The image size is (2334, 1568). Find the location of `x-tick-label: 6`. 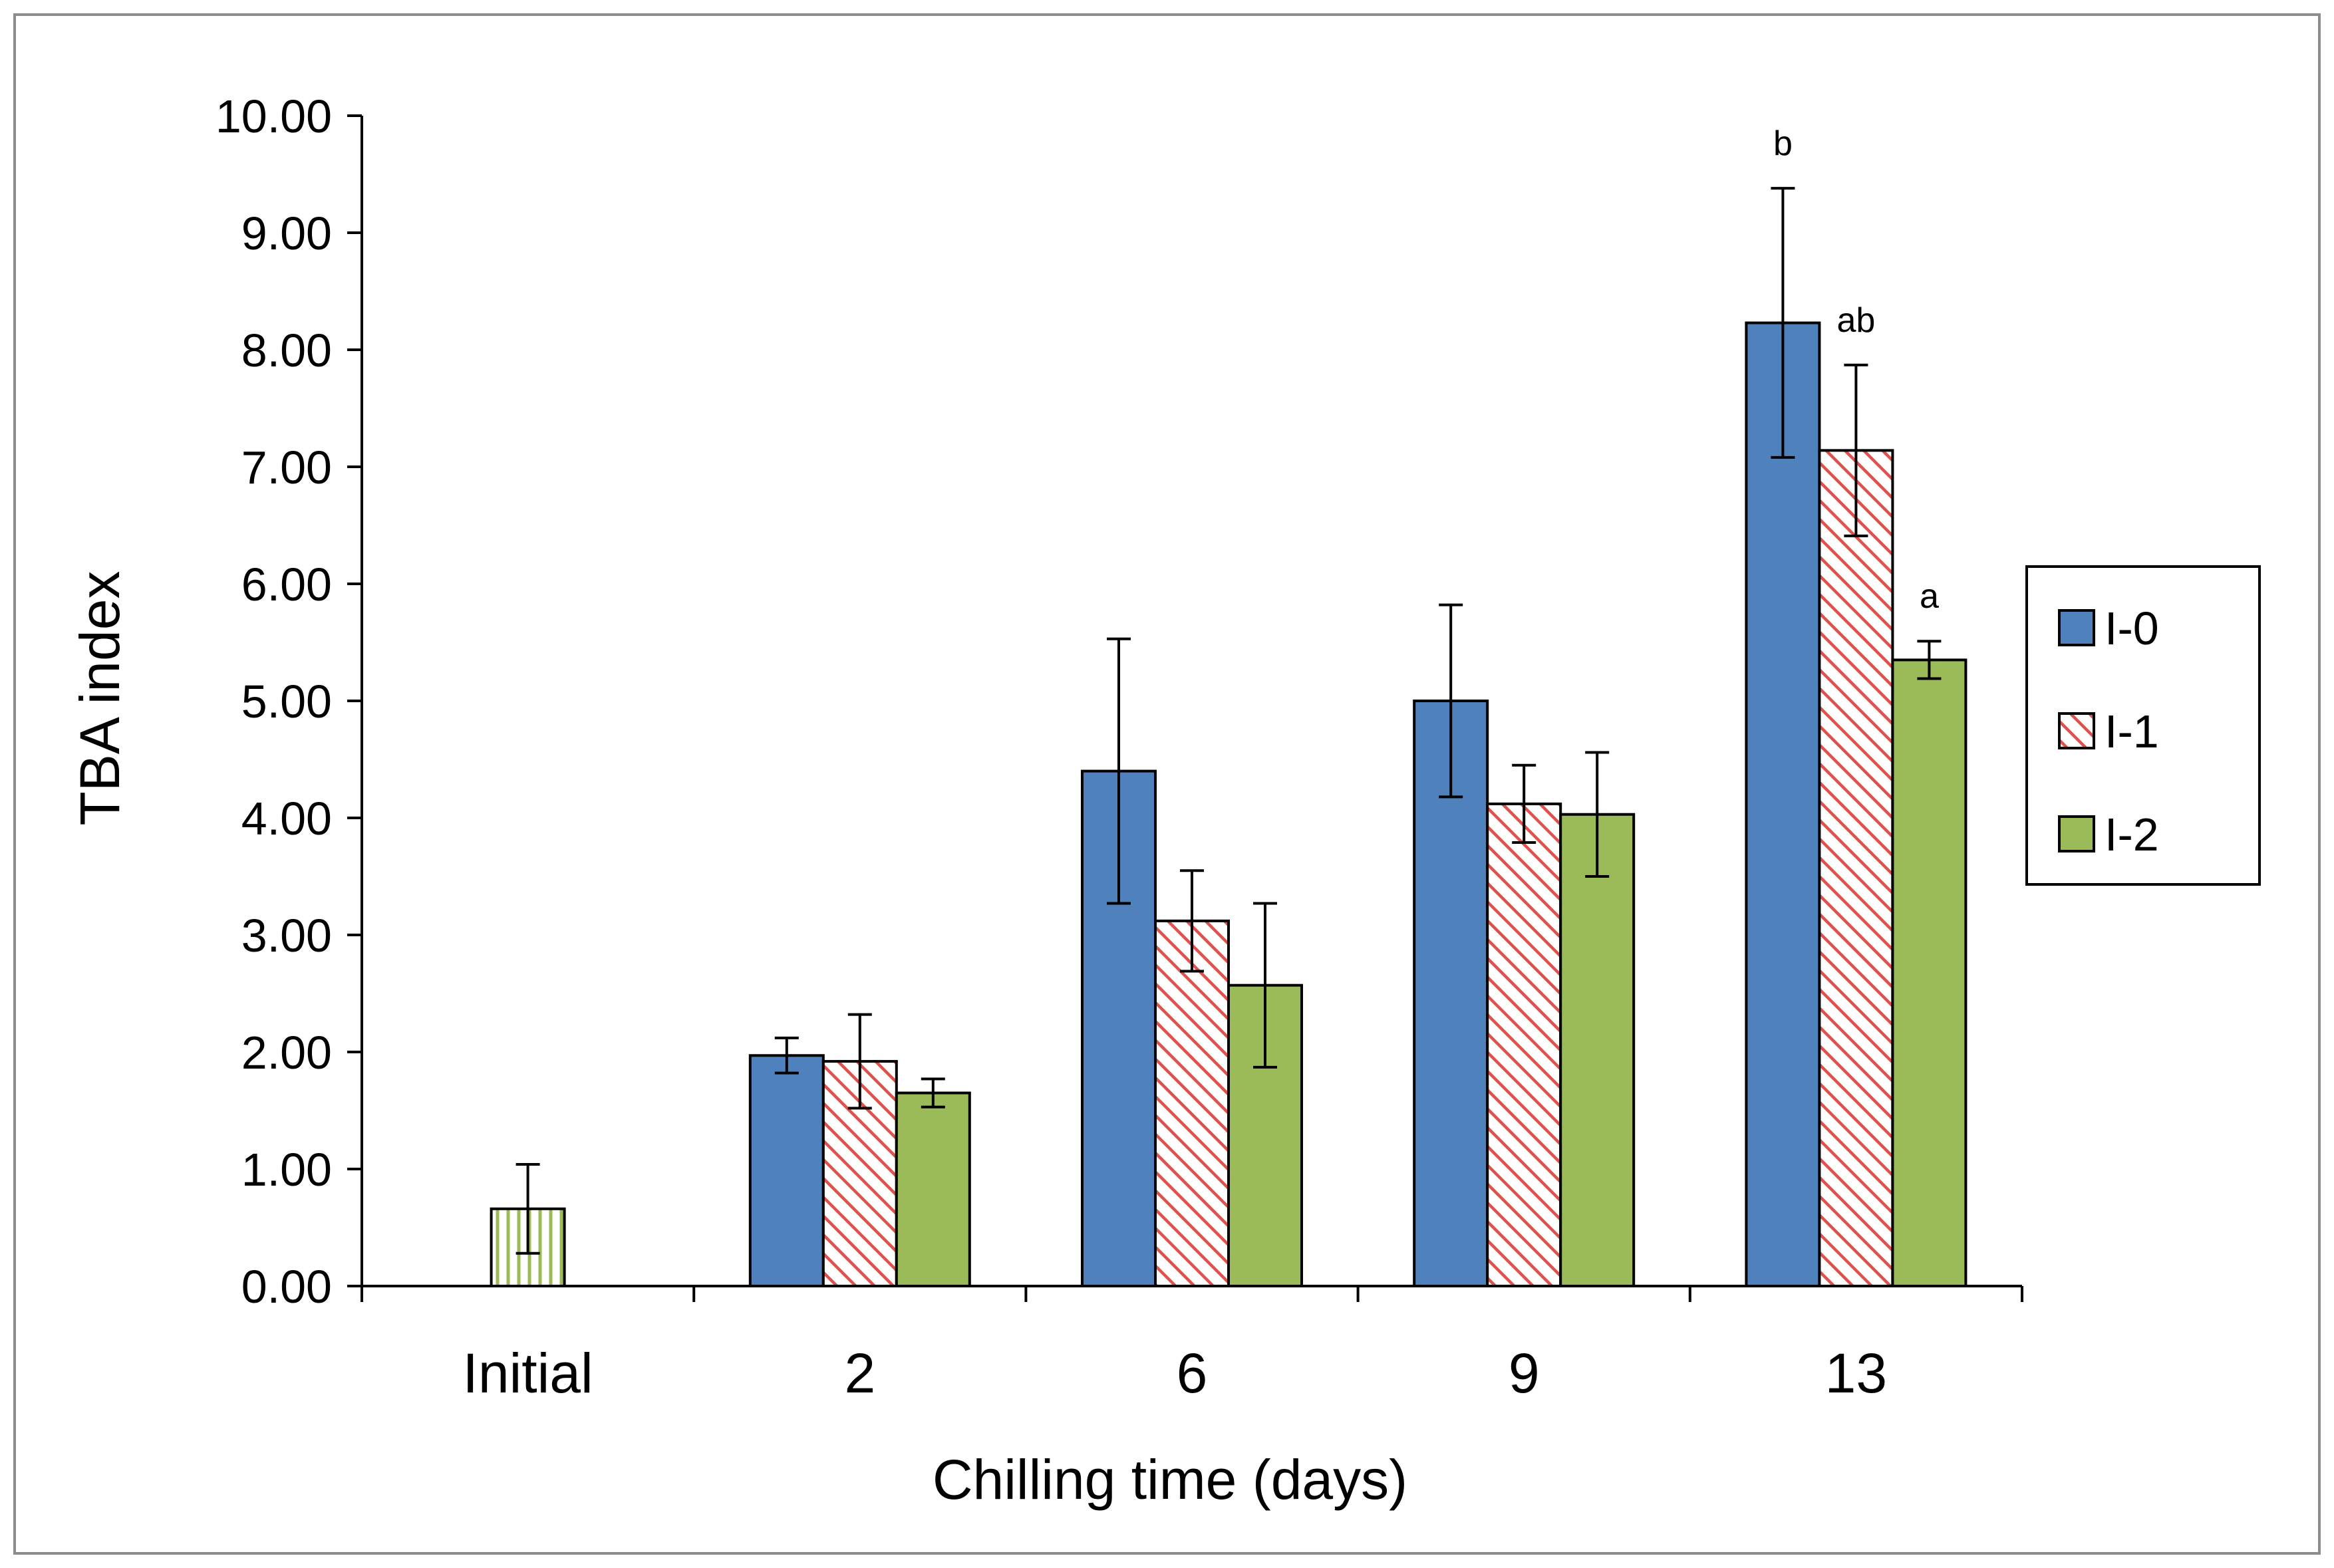

x-tick-label: 6 is located at coordinates (1192, 1373).